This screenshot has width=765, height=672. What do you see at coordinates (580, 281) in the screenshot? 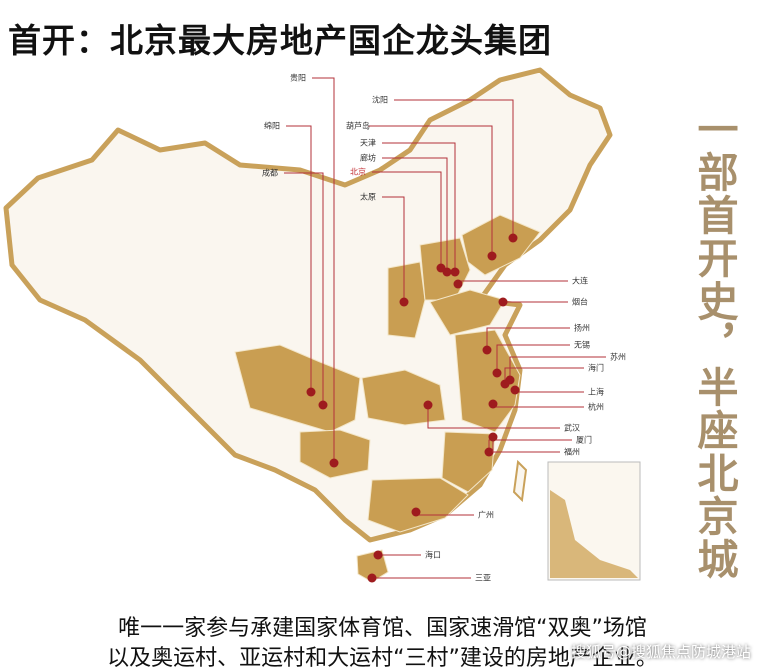
I see `city-label: 大连` at bounding box center [580, 281].